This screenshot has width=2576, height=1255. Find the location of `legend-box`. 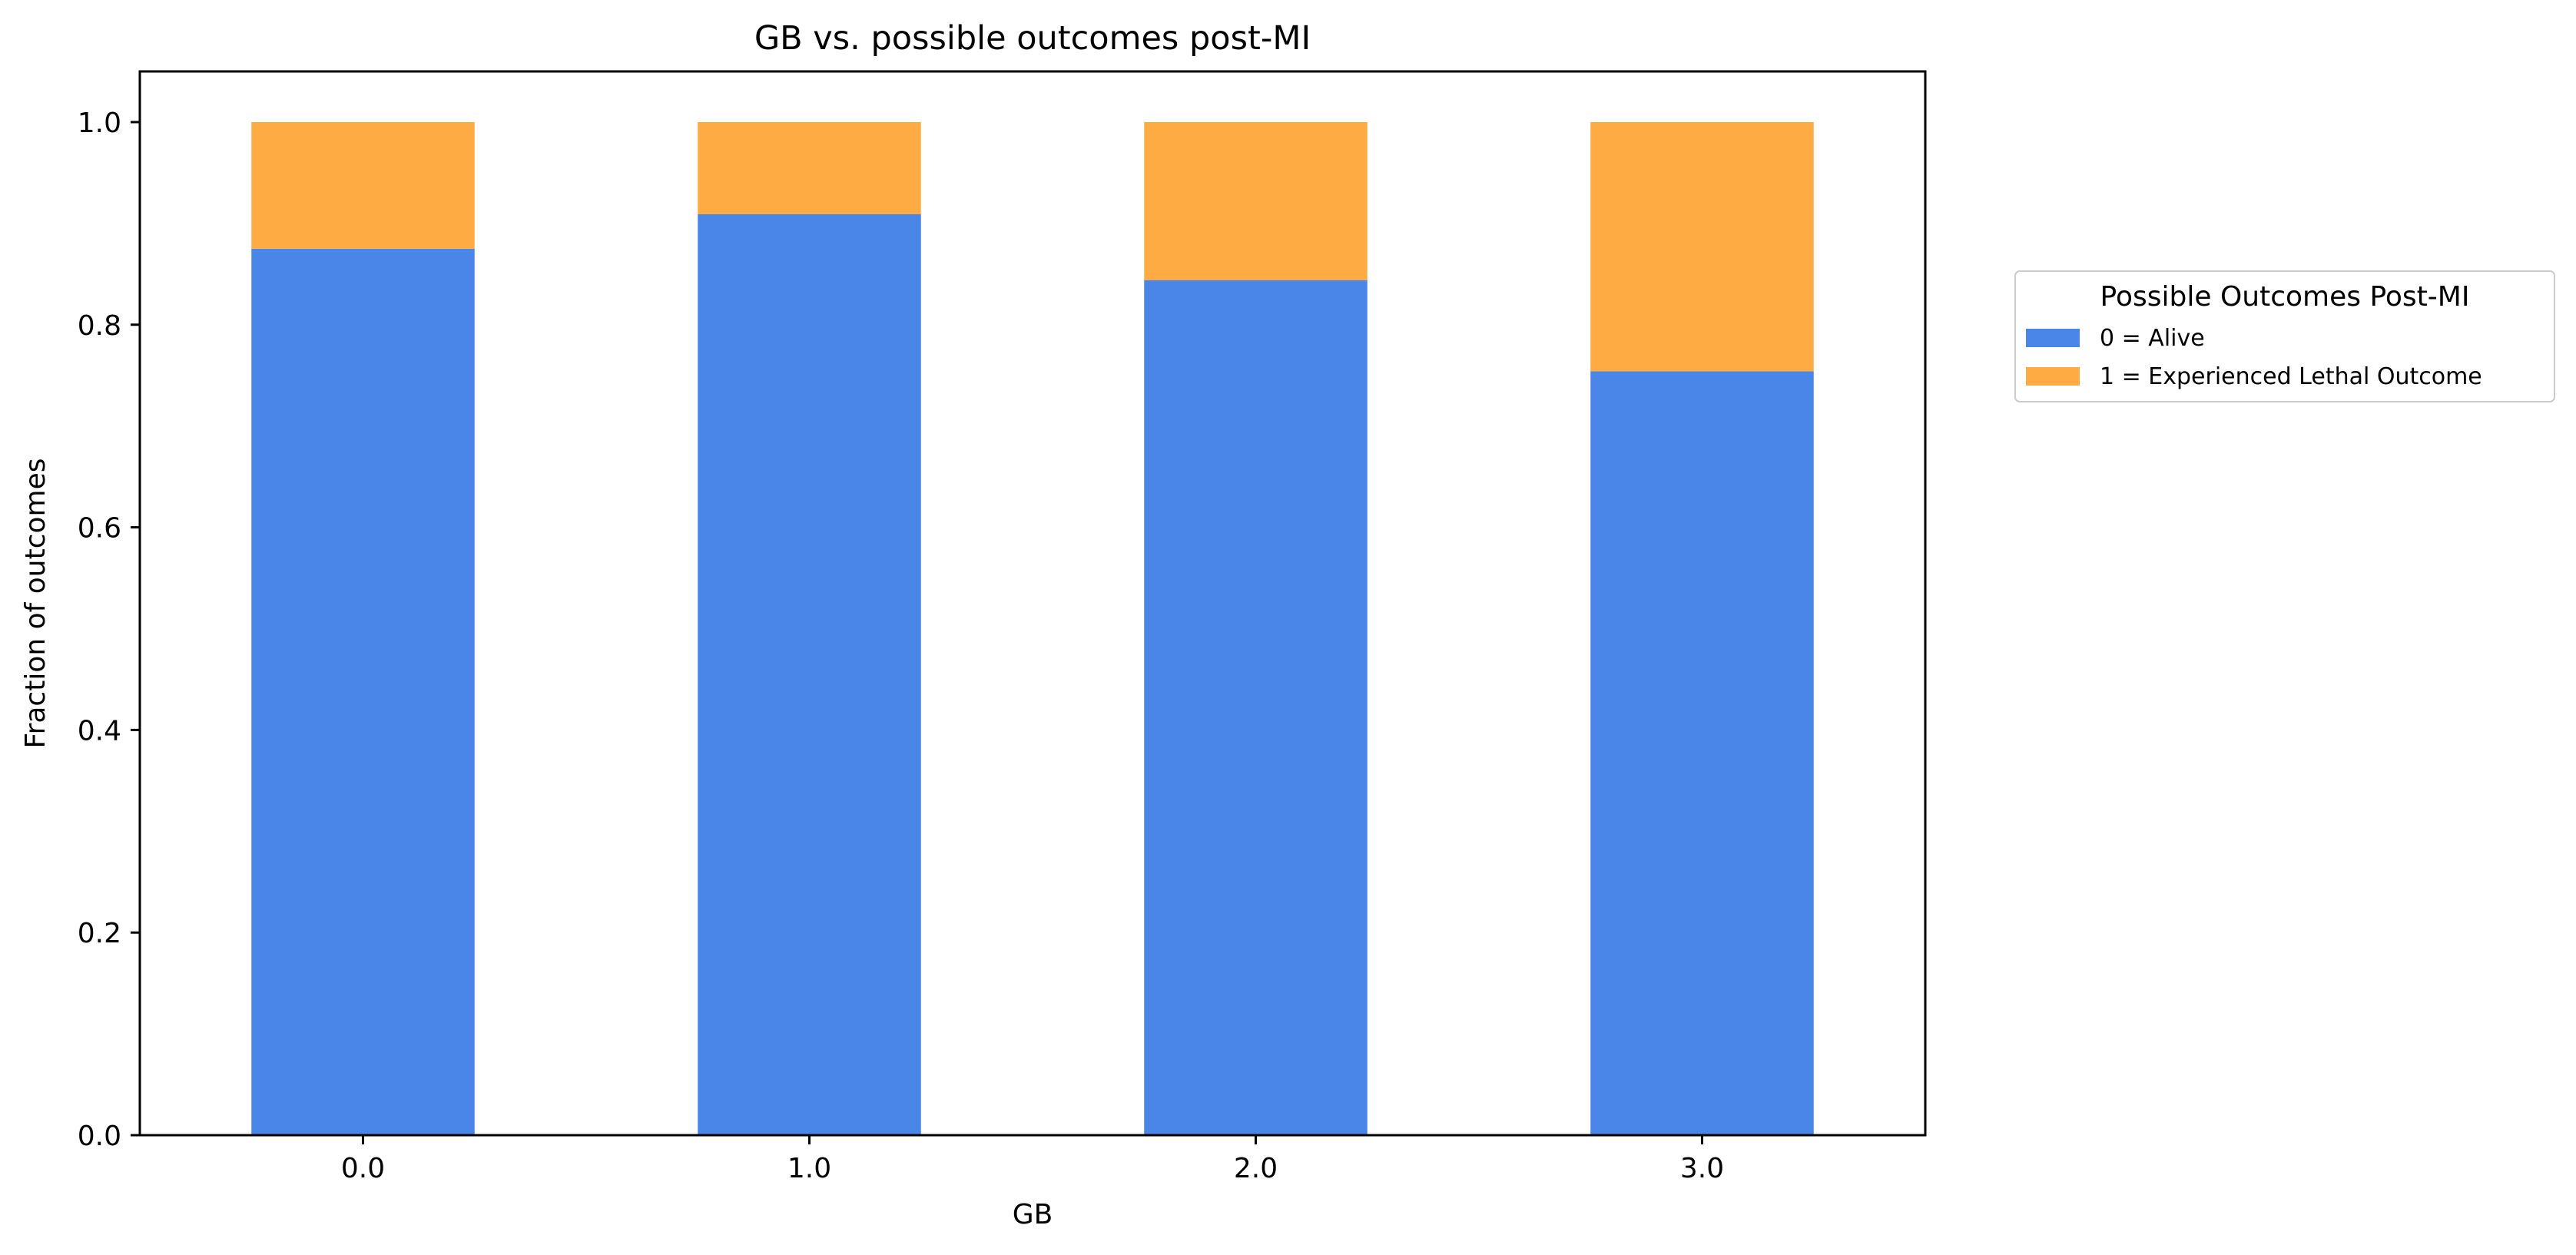

legend-box is located at coordinates (2284, 336).